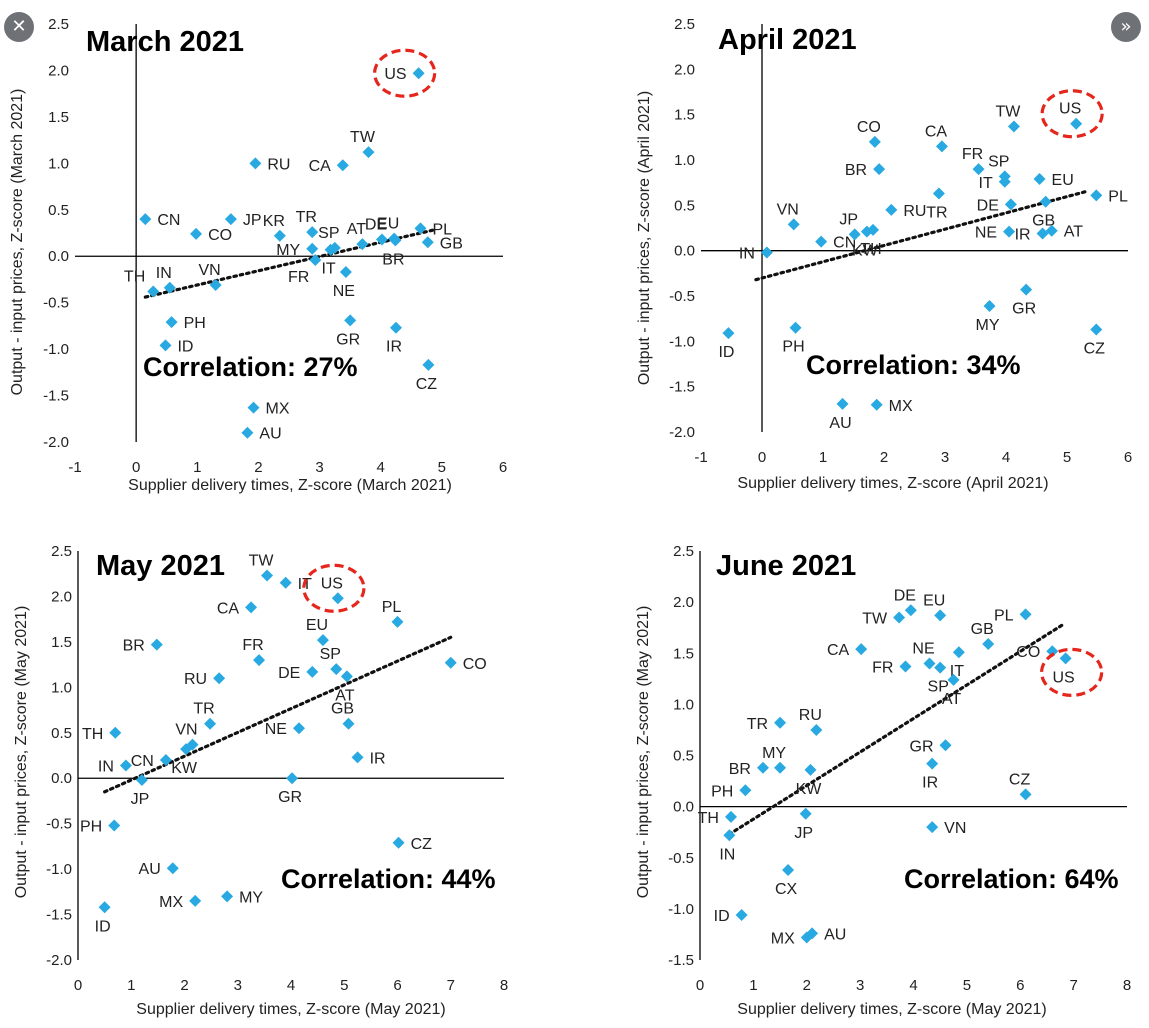 The height and width of the screenshot is (1028, 1149). I want to click on y-tick-label: 0.0, so click(61, 778).